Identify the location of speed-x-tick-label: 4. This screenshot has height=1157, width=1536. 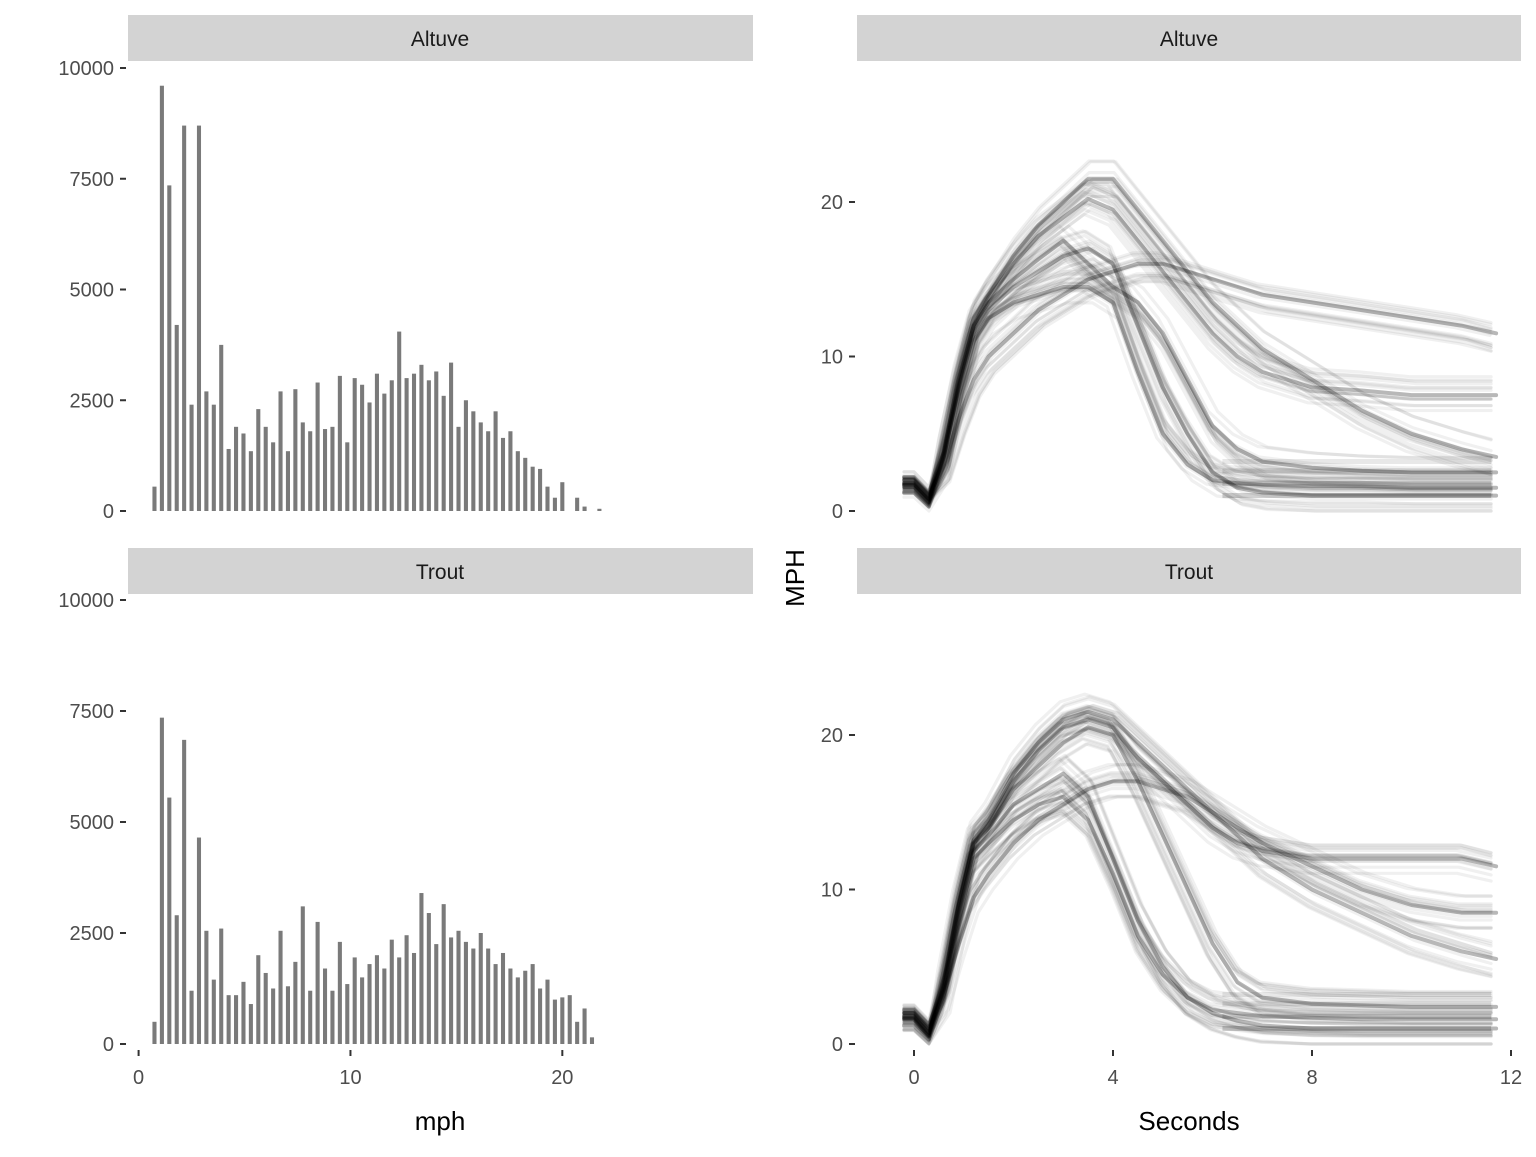
(1112, 1078).